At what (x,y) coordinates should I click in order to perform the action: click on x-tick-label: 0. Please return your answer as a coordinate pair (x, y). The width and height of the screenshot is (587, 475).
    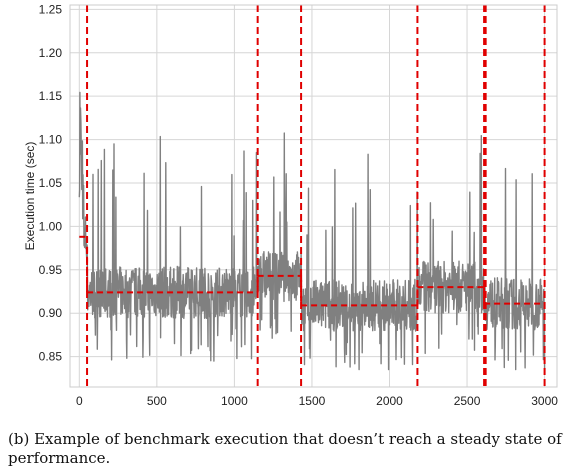
    Looking at the image, I should click on (79, 401).